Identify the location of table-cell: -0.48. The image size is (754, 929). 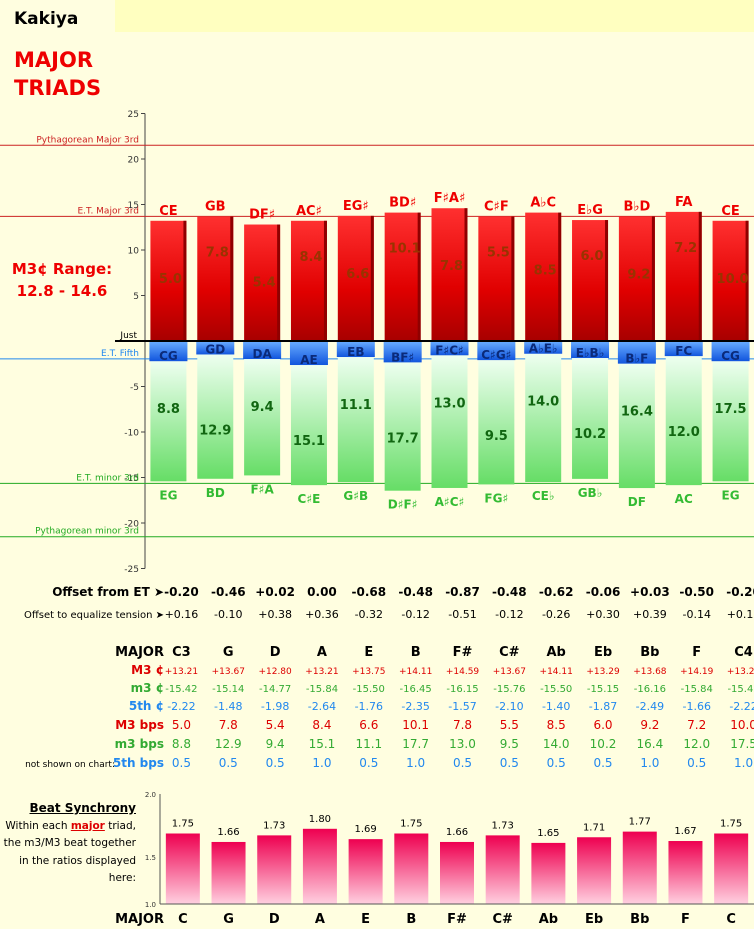
(509, 592).